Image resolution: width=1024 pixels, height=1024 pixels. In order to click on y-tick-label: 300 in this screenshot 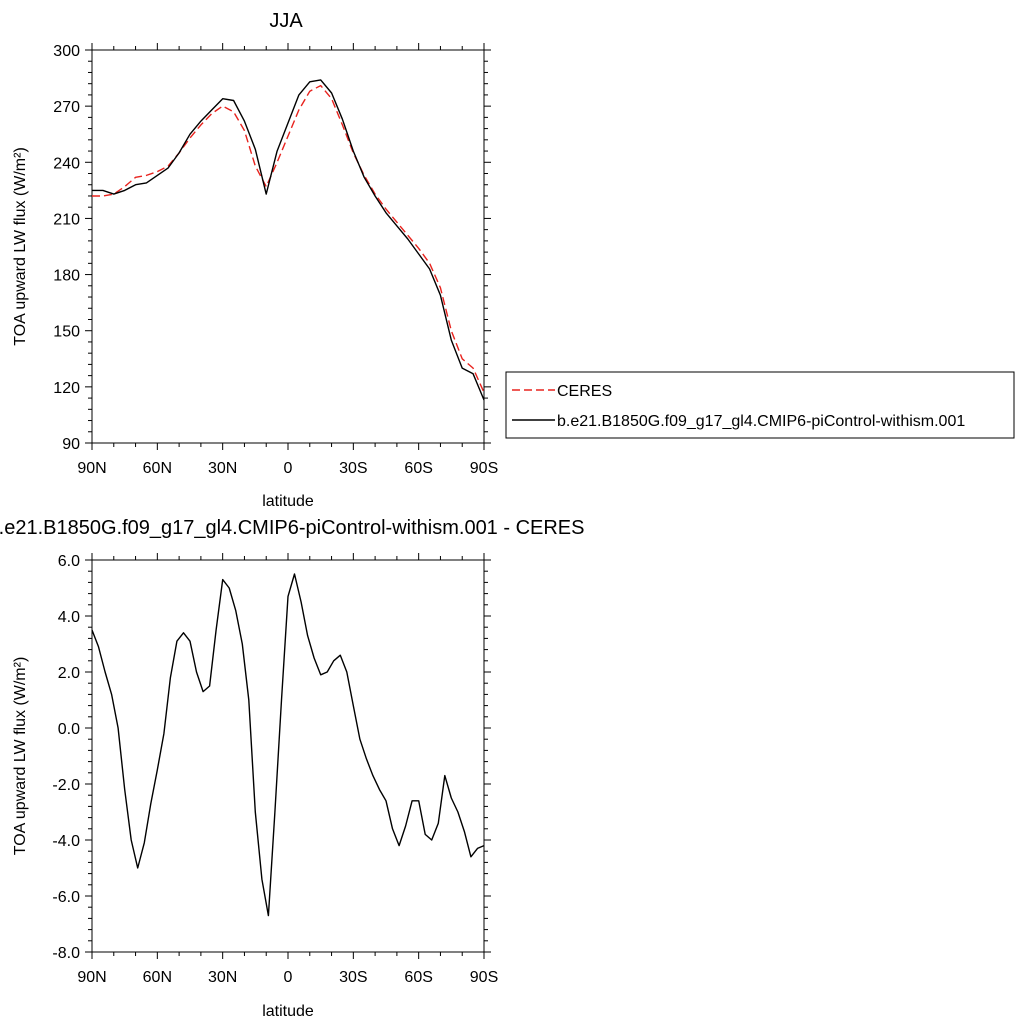, I will do `click(66, 51)`.